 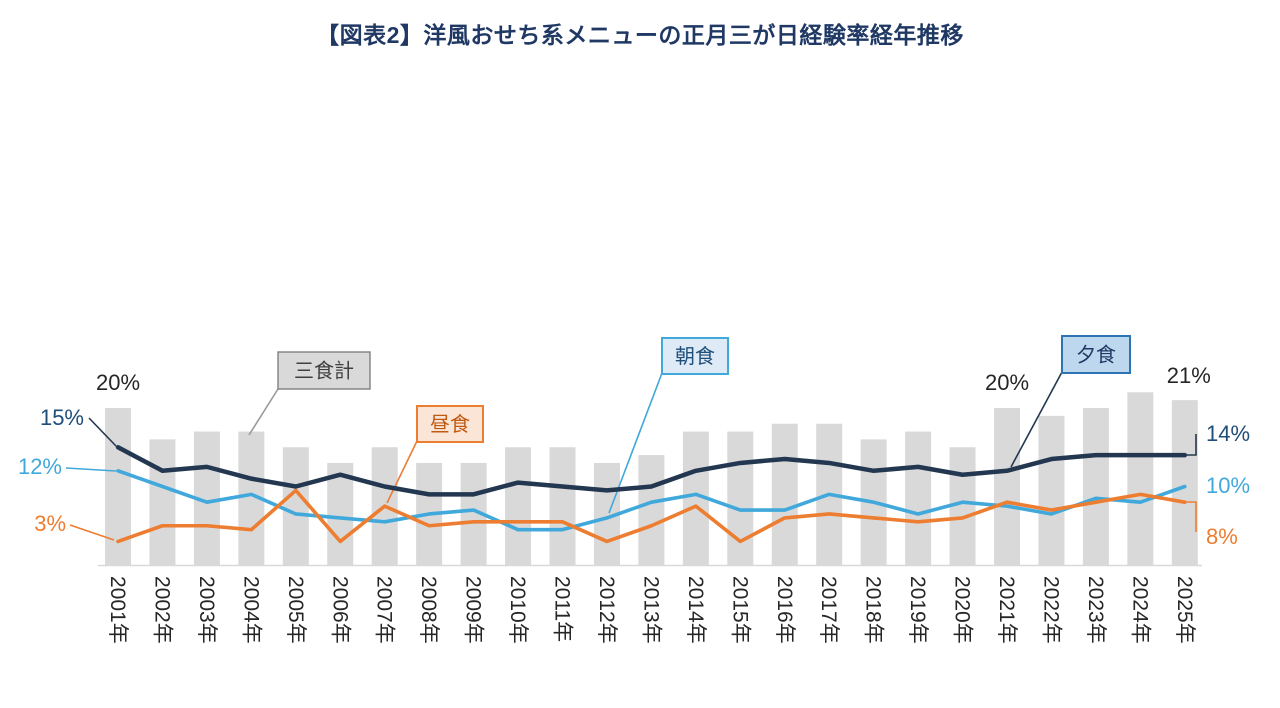 I want to click on line-lunch, so click(x=651, y=516).